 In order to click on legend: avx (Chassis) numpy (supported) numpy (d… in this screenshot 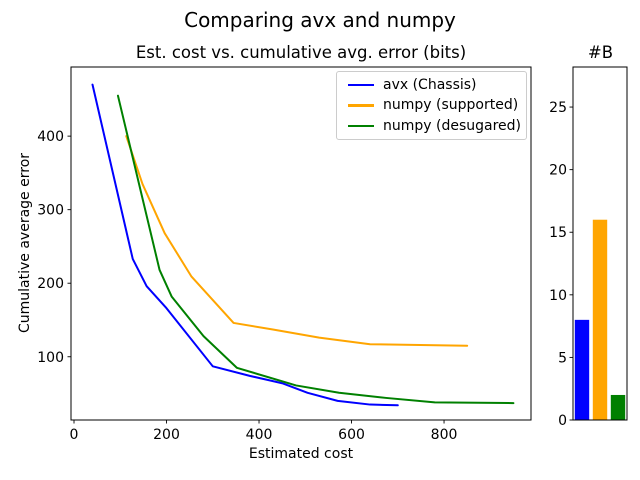, I will do `click(431, 105)`.